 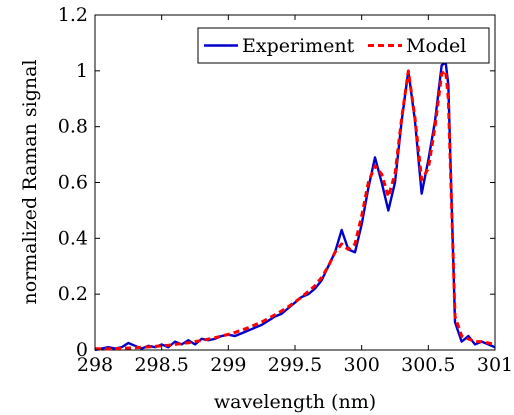 I want to click on y-tick-label: 1, so click(x=82, y=71).